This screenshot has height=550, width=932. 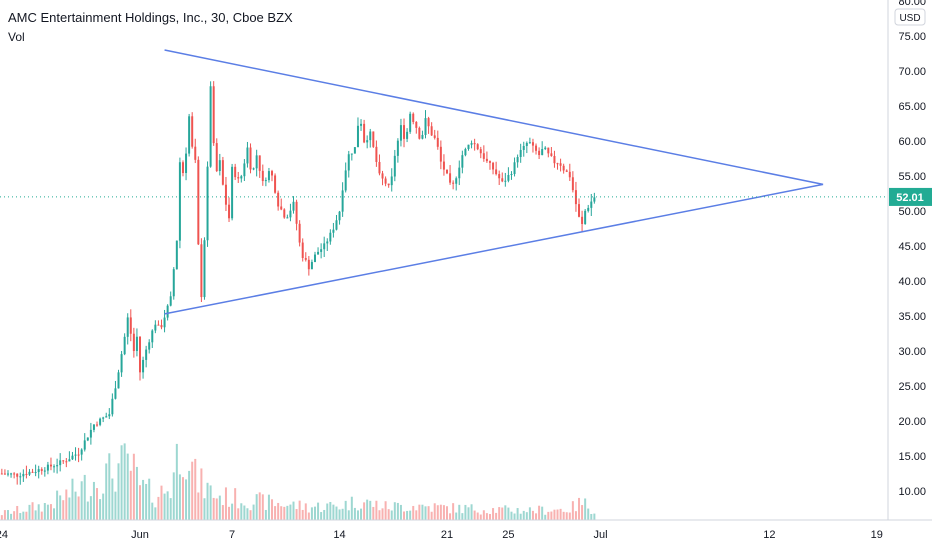 I want to click on price-tick-label: 25.00, so click(x=912, y=387).